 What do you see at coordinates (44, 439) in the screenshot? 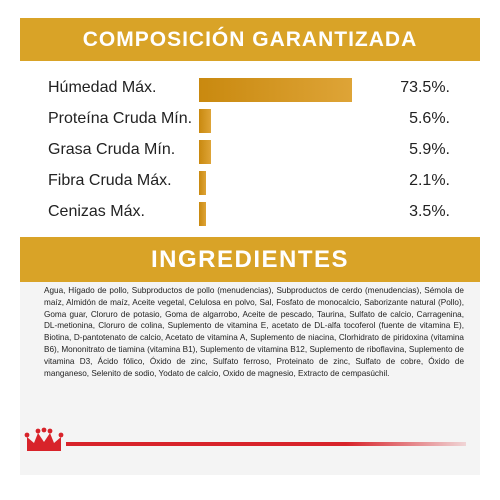
I see `crown-icon` at bounding box center [44, 439].